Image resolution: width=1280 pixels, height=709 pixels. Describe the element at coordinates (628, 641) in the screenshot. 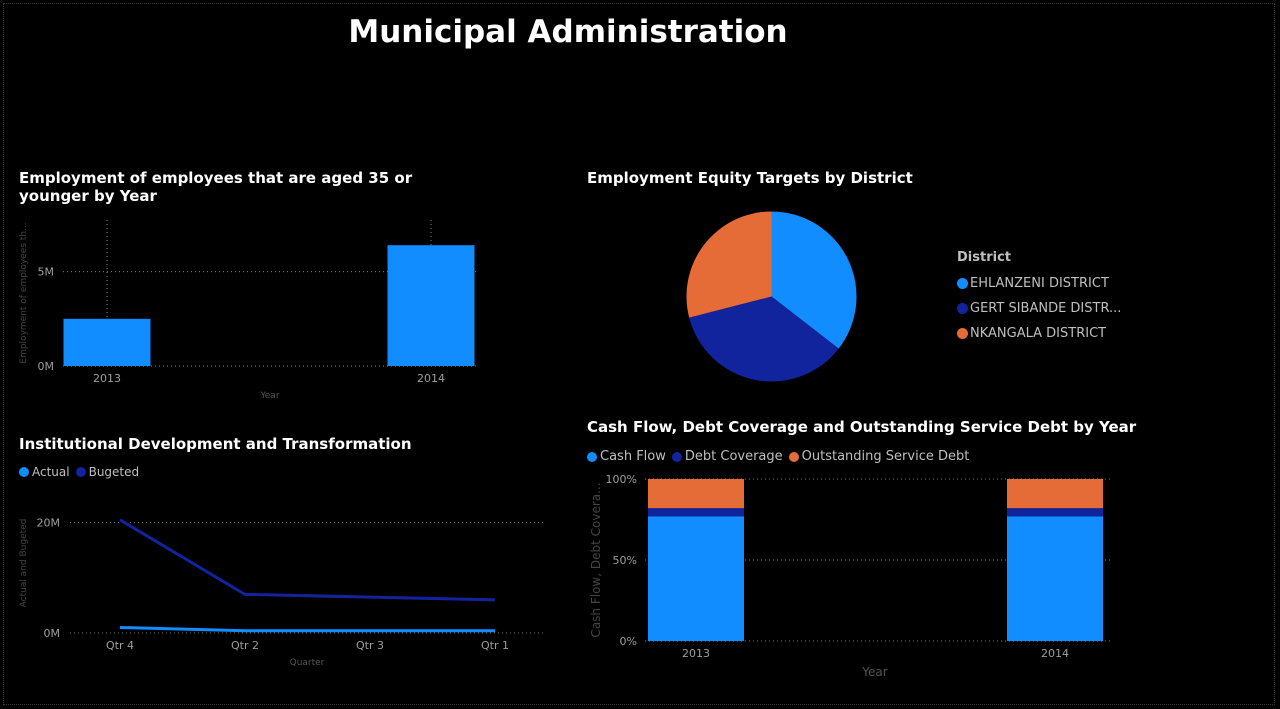

I see `y-tick-label: 0%` at that location.